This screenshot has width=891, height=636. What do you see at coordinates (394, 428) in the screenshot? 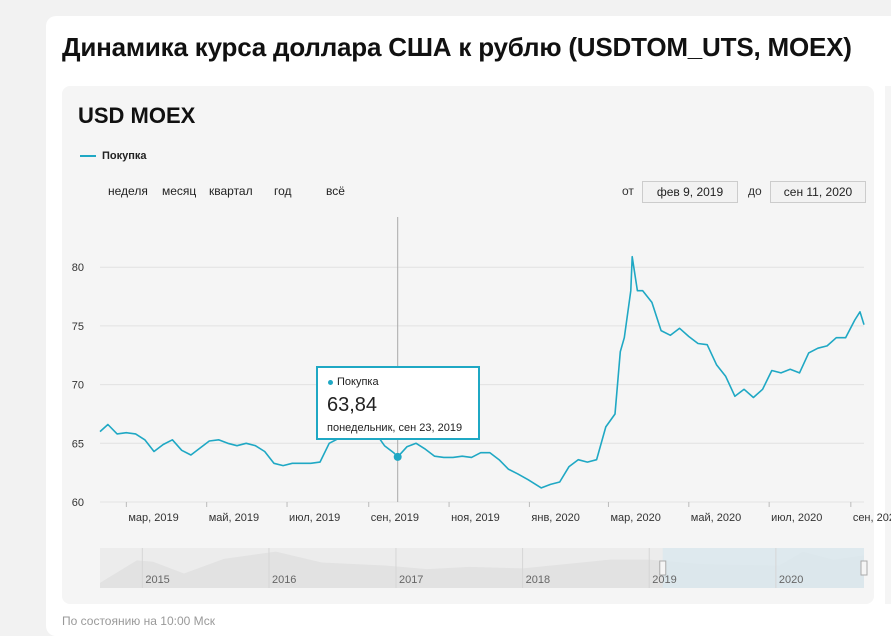
I see `tooltip-date: понедельник, сен 23, 2019` at bounding box center [394, 428].